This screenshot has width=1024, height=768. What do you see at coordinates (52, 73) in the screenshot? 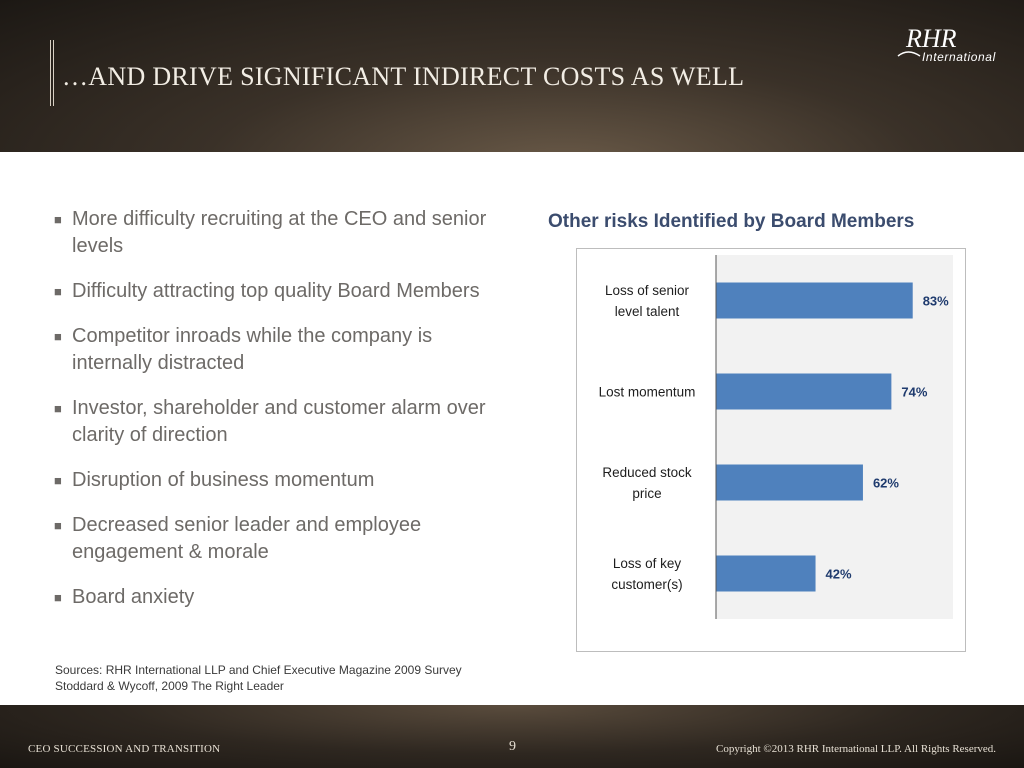
I see `title-accent-bar` at bounding box center [52, 73].